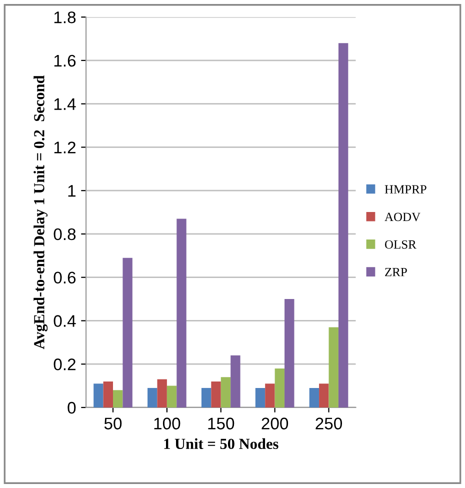 Image resolution: width=465 pixels, height=488 pixels. What do you see at coordinates (405, 189) in the screenshot?
I see `legend-label: HMPRP` at bounding box center [405, 189].